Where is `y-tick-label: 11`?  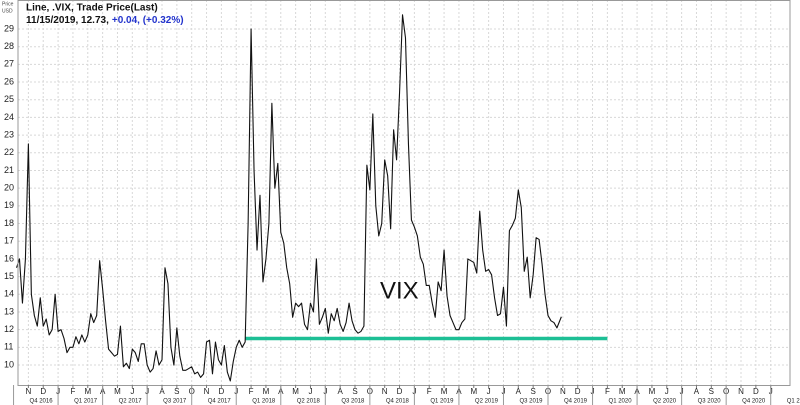 y-tick-label: 11 is located at coordinates (8, 347).